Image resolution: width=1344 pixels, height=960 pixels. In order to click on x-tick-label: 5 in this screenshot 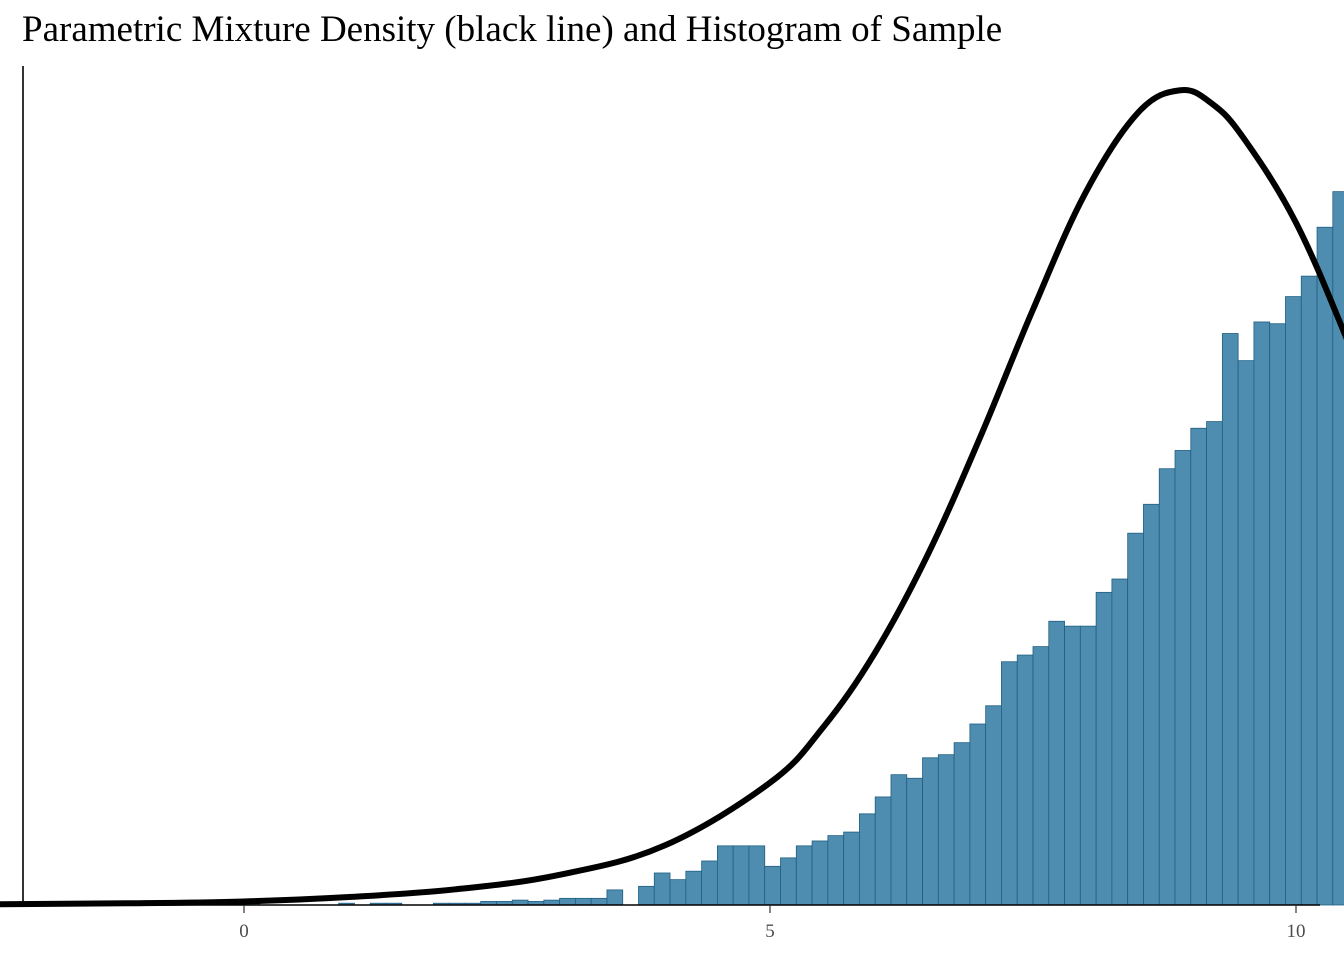, I will do `click(770, 931)`.